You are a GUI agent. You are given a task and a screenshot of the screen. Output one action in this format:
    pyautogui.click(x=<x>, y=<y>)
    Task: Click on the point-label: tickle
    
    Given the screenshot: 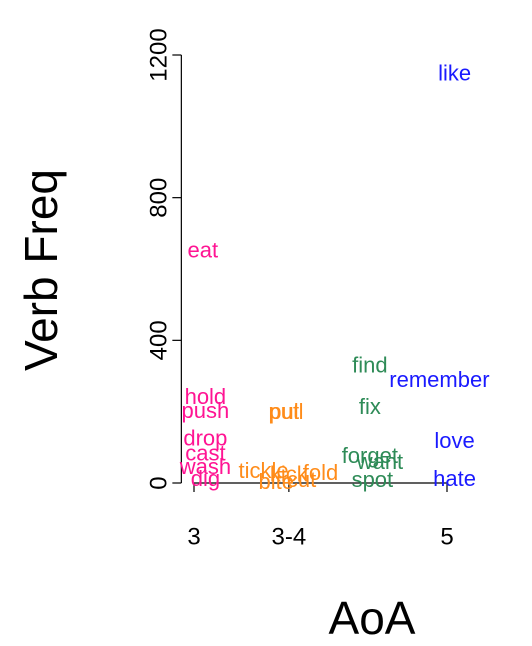 What is the action you would take?
    pyautogui.click(x=264, y=470)
    